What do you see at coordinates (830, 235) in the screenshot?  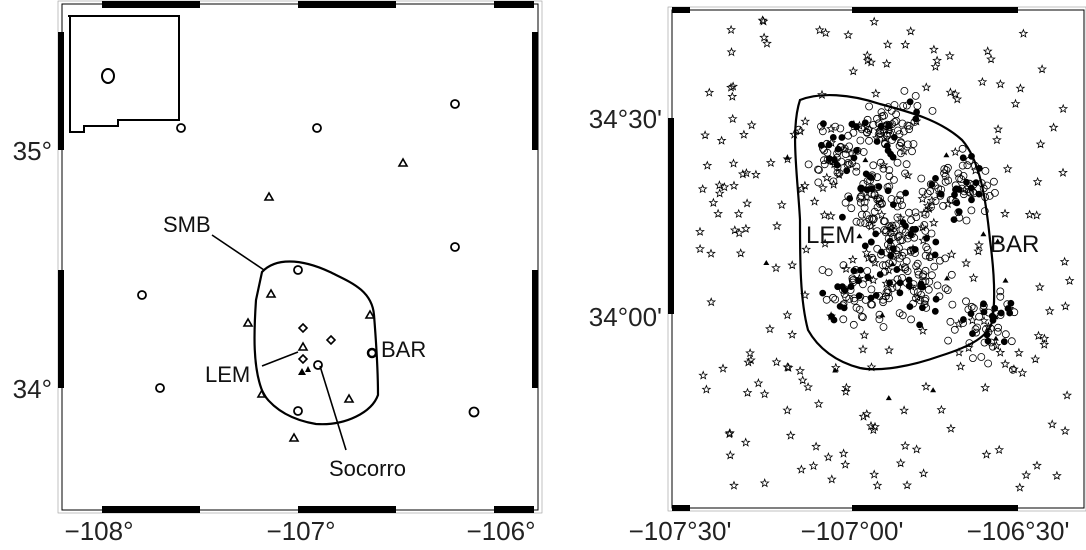 I see `lem-label-right: LEM` at bounding box center [830, 235].